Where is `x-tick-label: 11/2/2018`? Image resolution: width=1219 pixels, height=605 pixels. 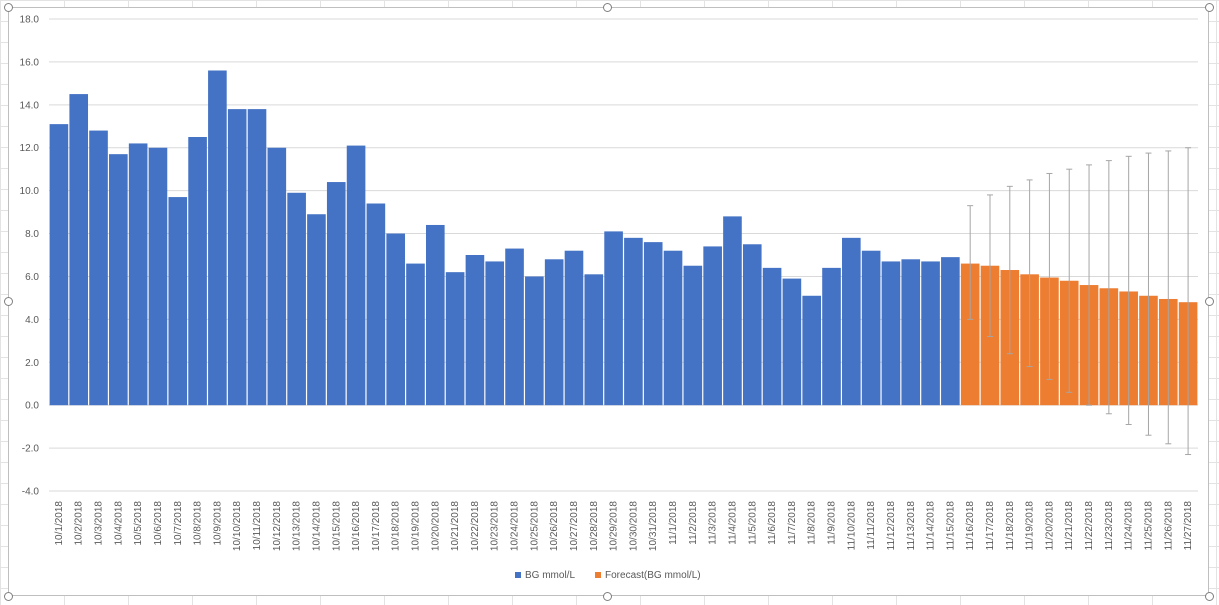 x-tick-label: 11/2/2018 is located at coordinates (693, 523).